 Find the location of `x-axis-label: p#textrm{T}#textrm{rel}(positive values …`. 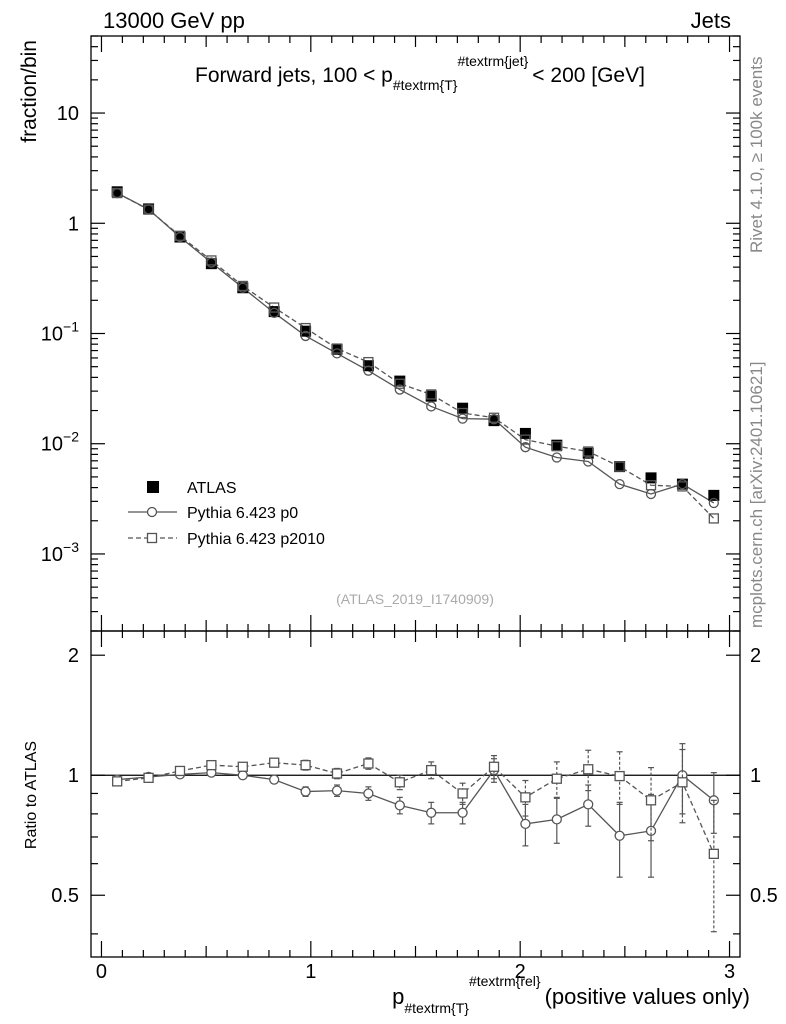

x-axis-label: p#textrm{T}#textrm{rel}(positive values … is located at coordinates (571, 994).